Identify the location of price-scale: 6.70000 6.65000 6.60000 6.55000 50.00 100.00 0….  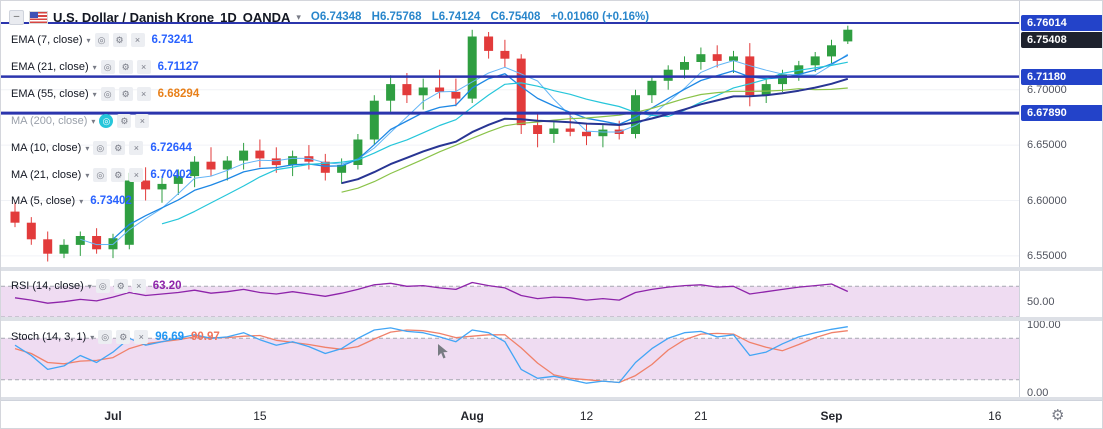
(1060, 200).